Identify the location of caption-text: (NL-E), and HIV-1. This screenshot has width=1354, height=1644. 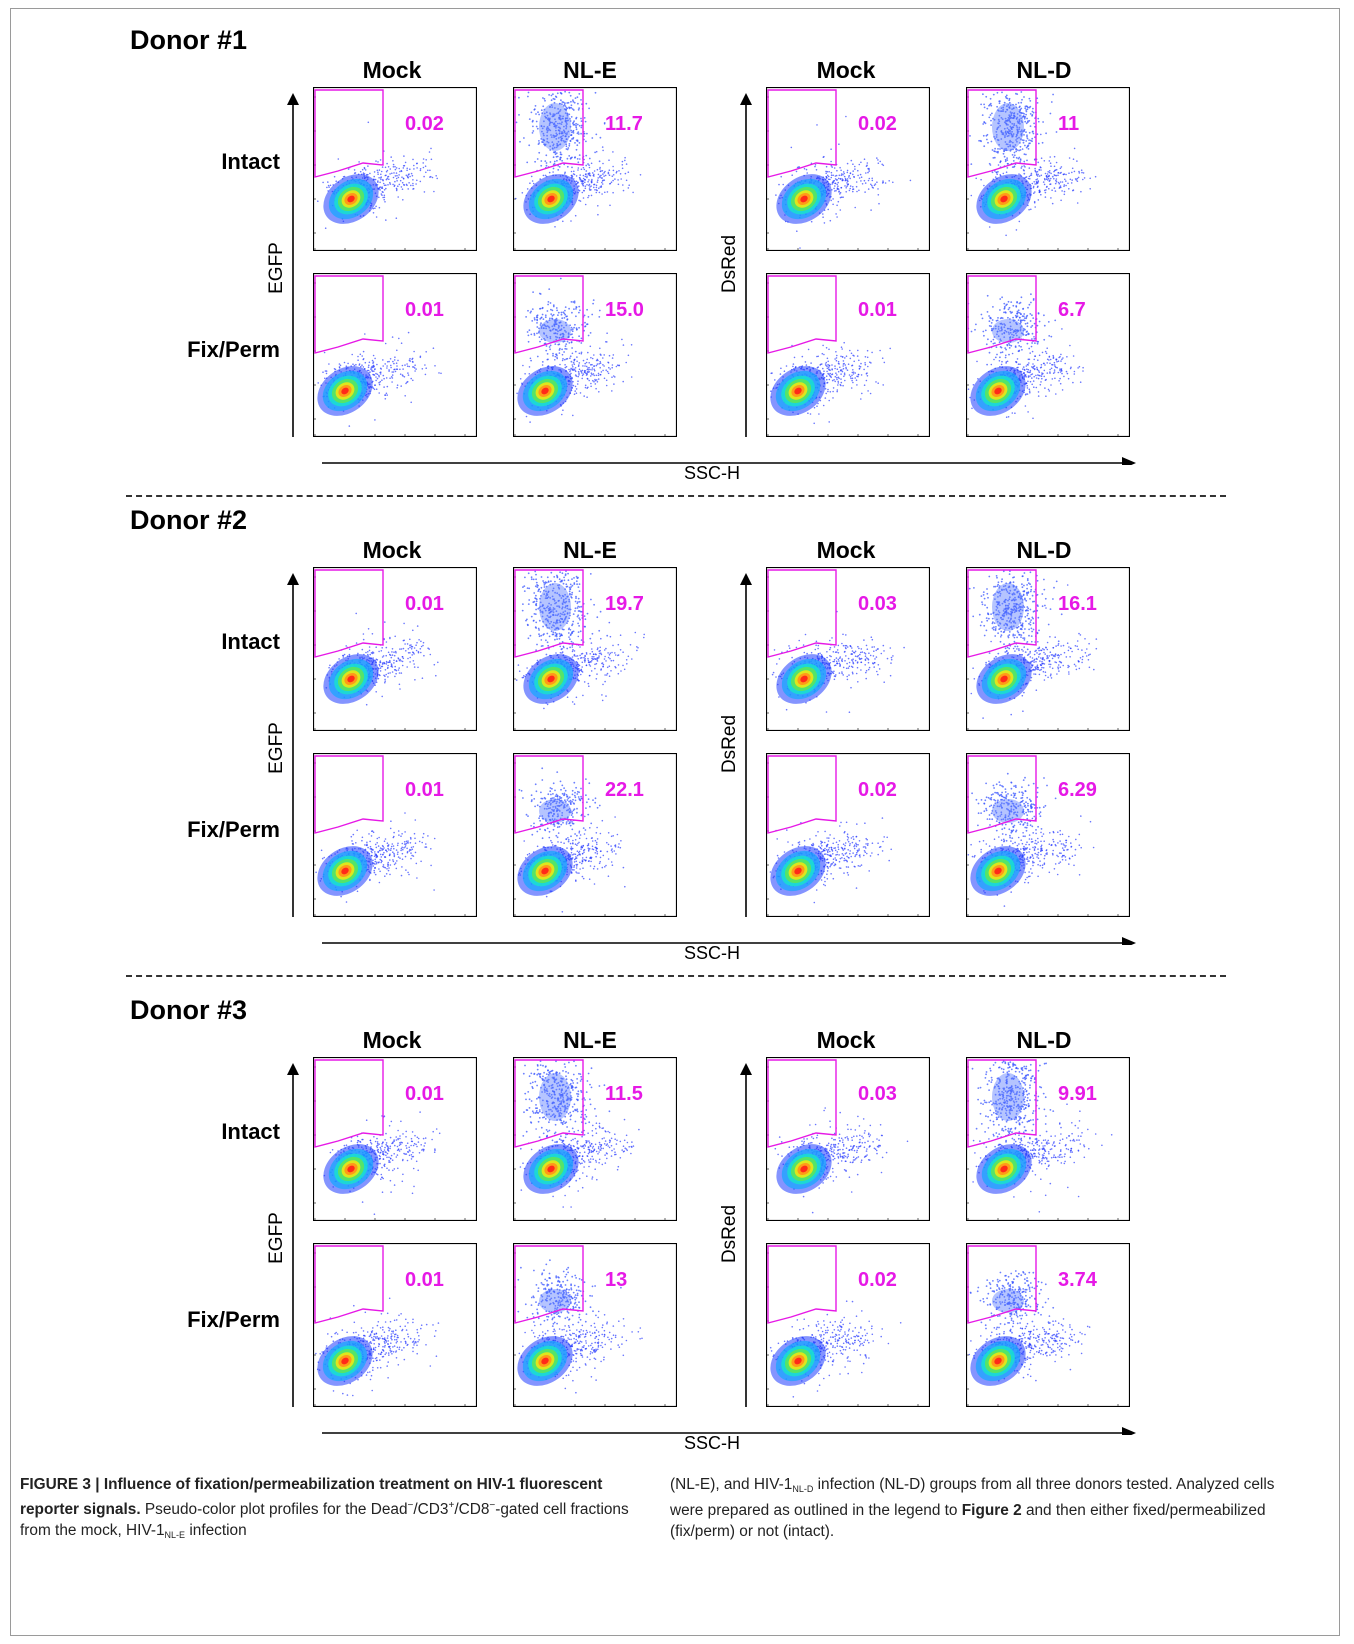
(731, 1484).